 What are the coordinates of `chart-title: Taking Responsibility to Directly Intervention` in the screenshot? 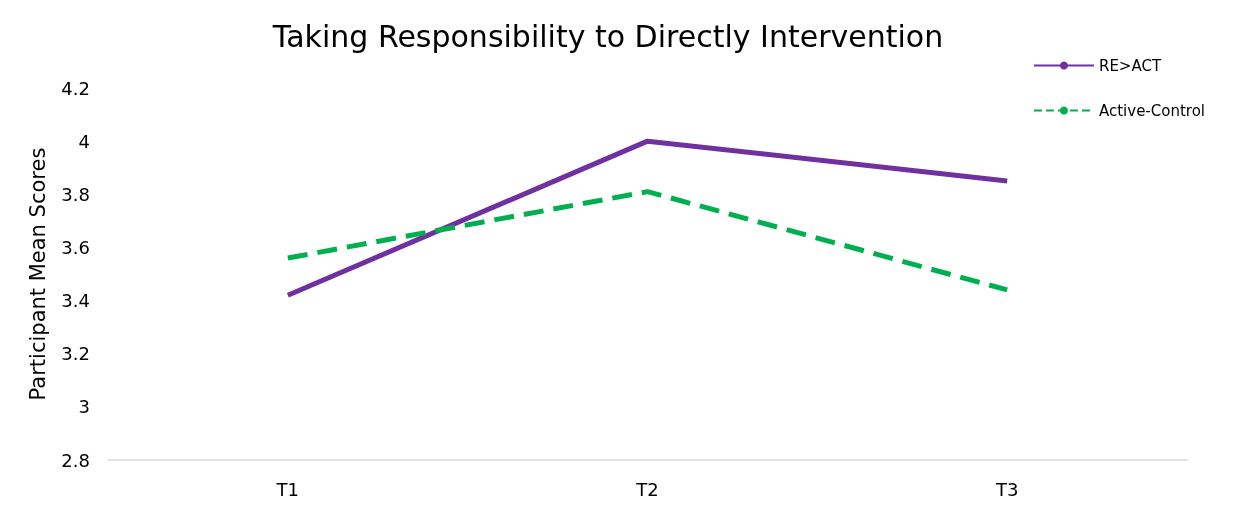 It's located at (607, 36).